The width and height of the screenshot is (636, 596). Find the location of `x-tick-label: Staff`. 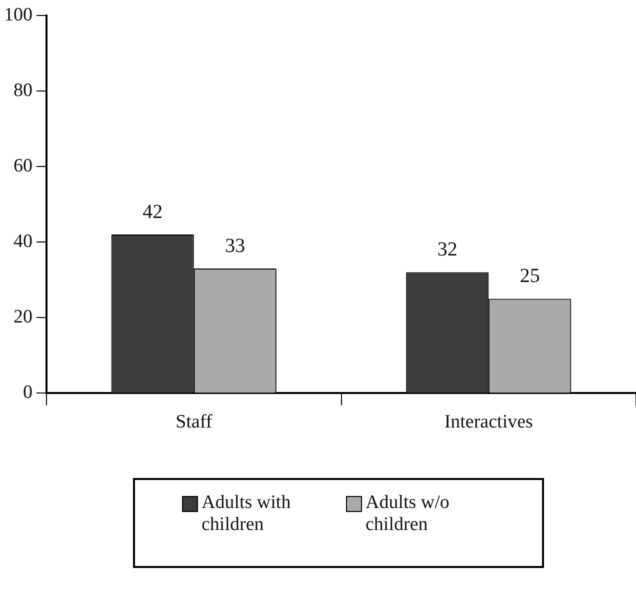

x-tick-label: Staff is located at coordinates (194, 422).